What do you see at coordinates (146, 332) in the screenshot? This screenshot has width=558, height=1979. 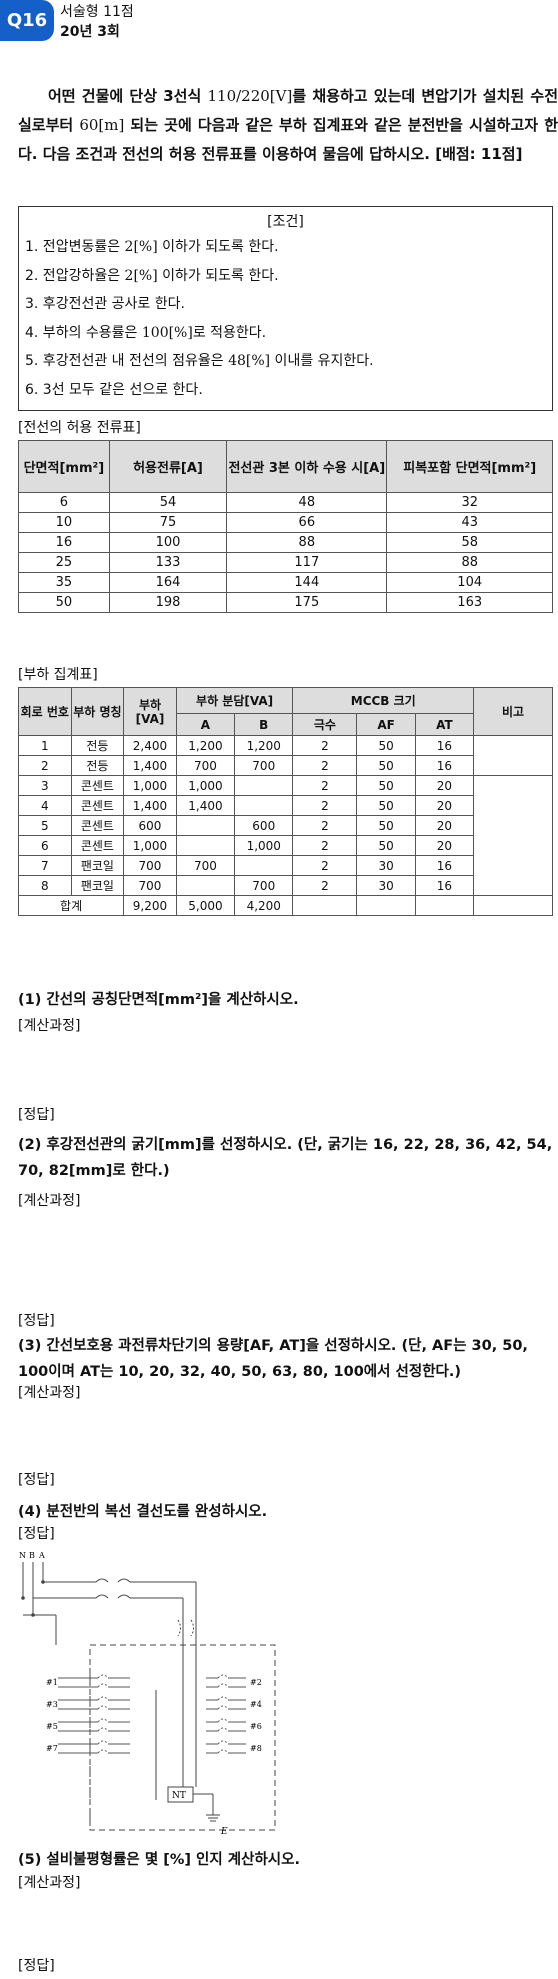 I see `condition-item: 4. 부하의 수용률은 100[%]로 적용한다.` at bounding box center [146, 332].